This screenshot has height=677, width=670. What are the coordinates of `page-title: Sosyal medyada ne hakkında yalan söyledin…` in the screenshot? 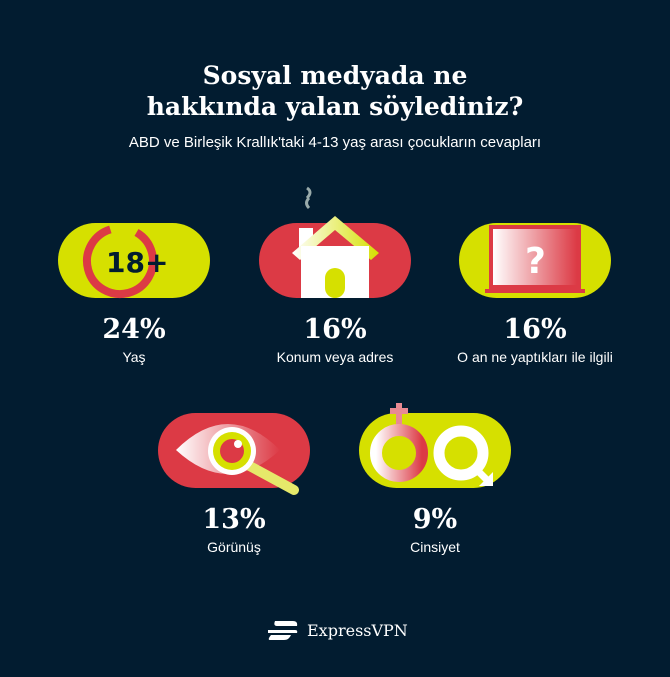 It's located at (335, 91).